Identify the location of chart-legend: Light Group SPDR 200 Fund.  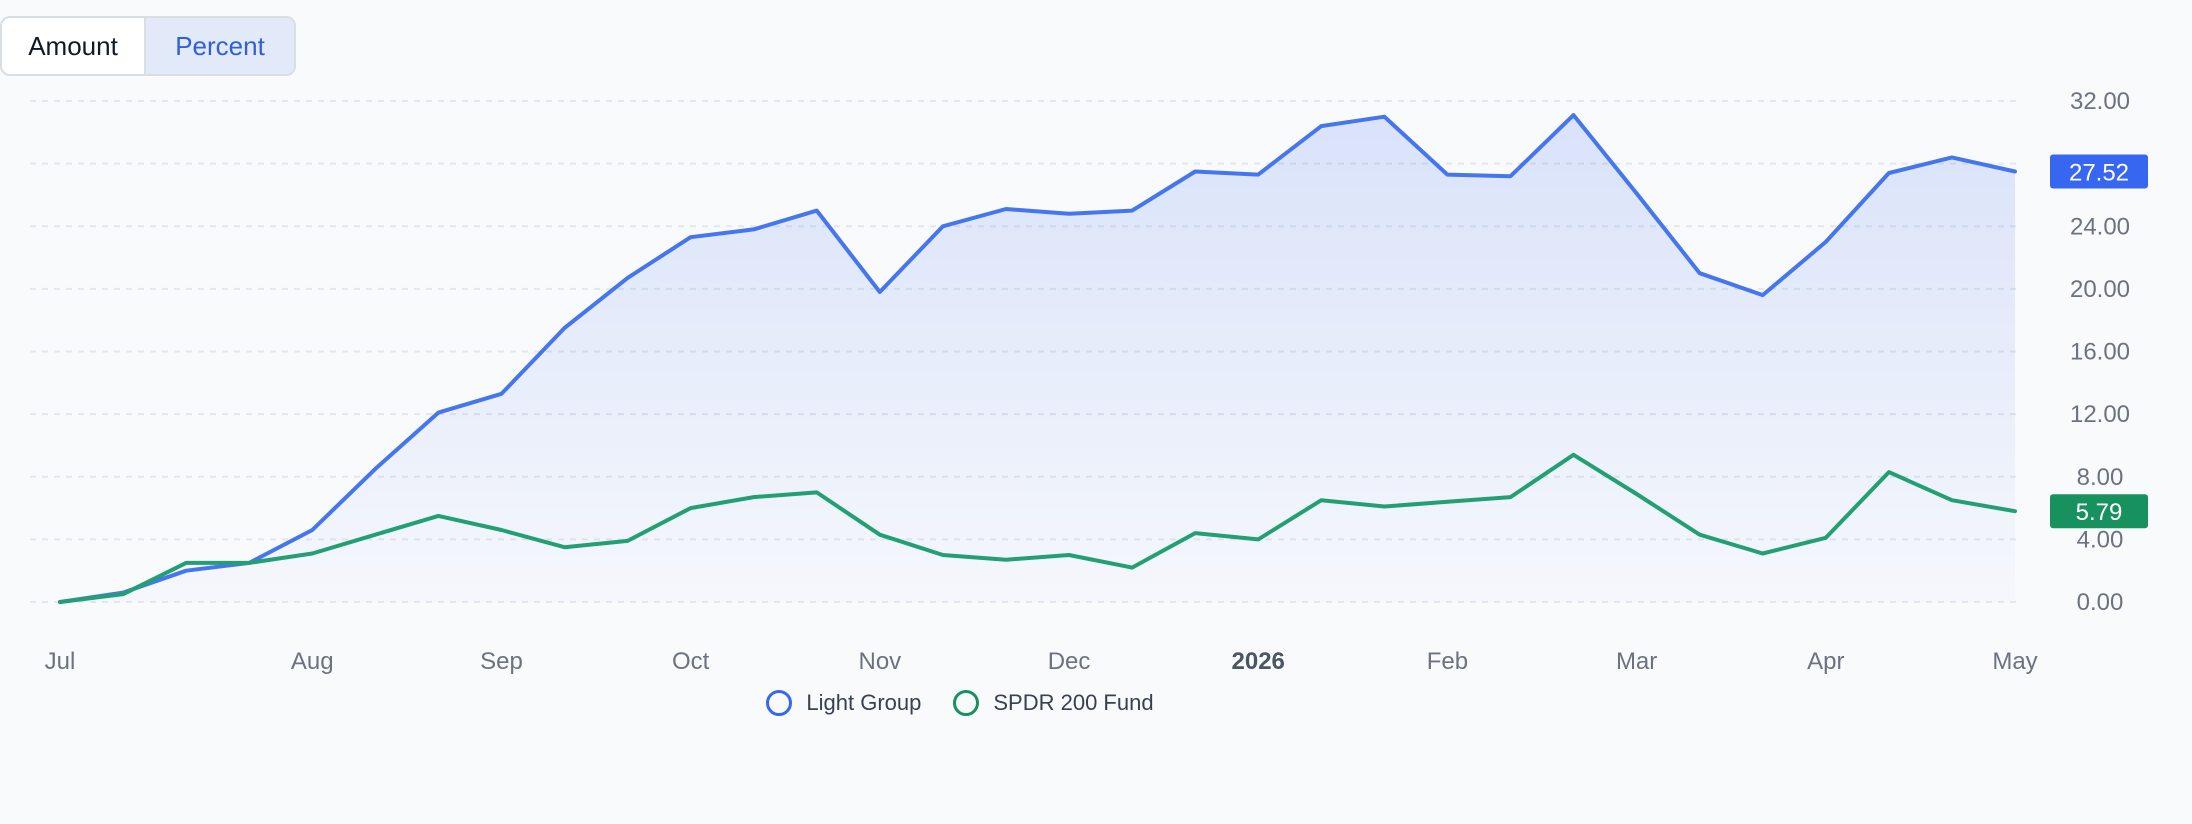
(960, 703).